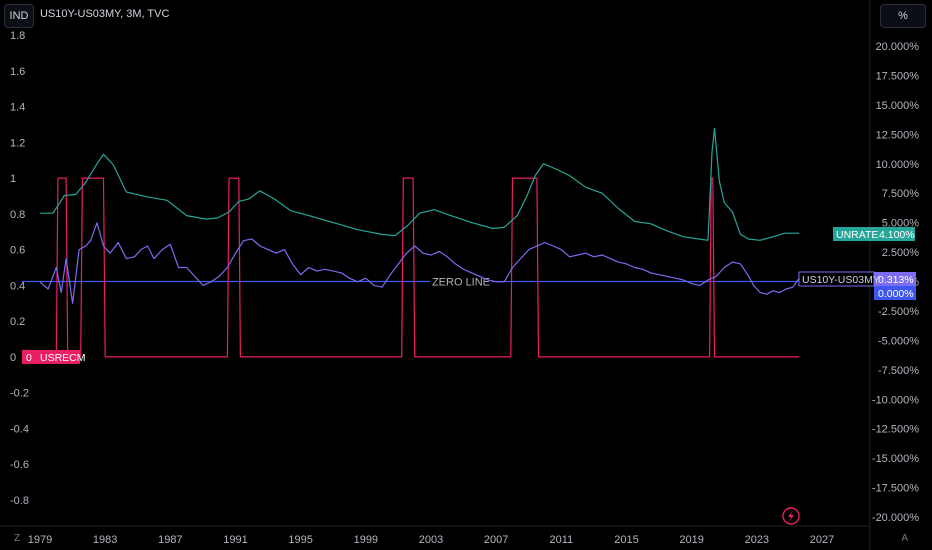  I want to click on x-tick-label: 1999, so click(366, 540).